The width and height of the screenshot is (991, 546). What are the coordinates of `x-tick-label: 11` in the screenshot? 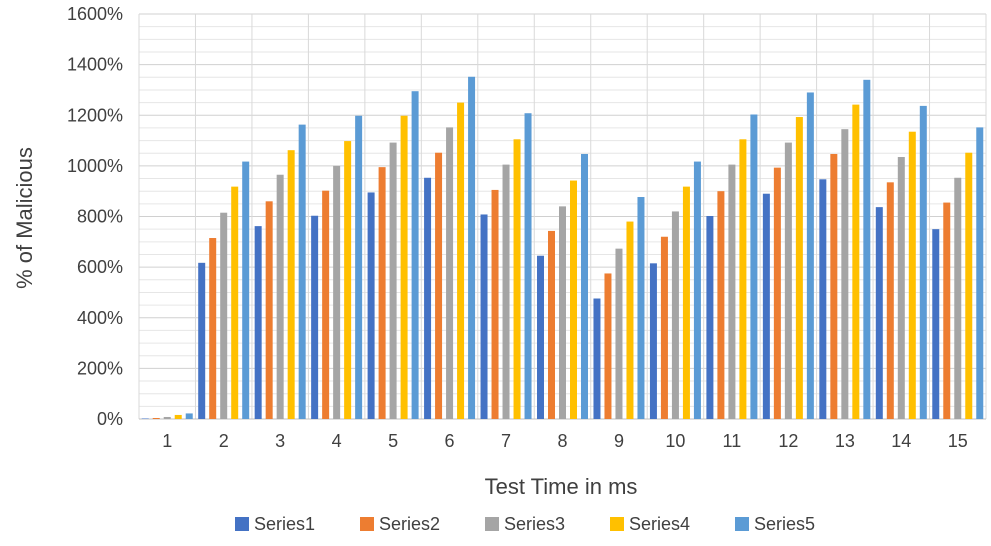 It's located at (732, 441).